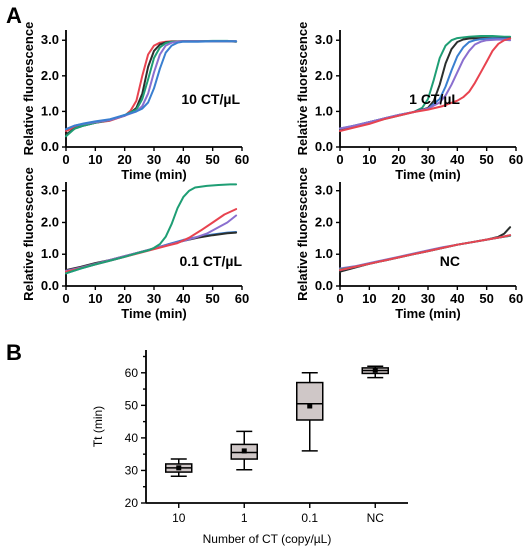  I want to click on x-axis-title: Number of CT (copy/µL), so click(267, 539).